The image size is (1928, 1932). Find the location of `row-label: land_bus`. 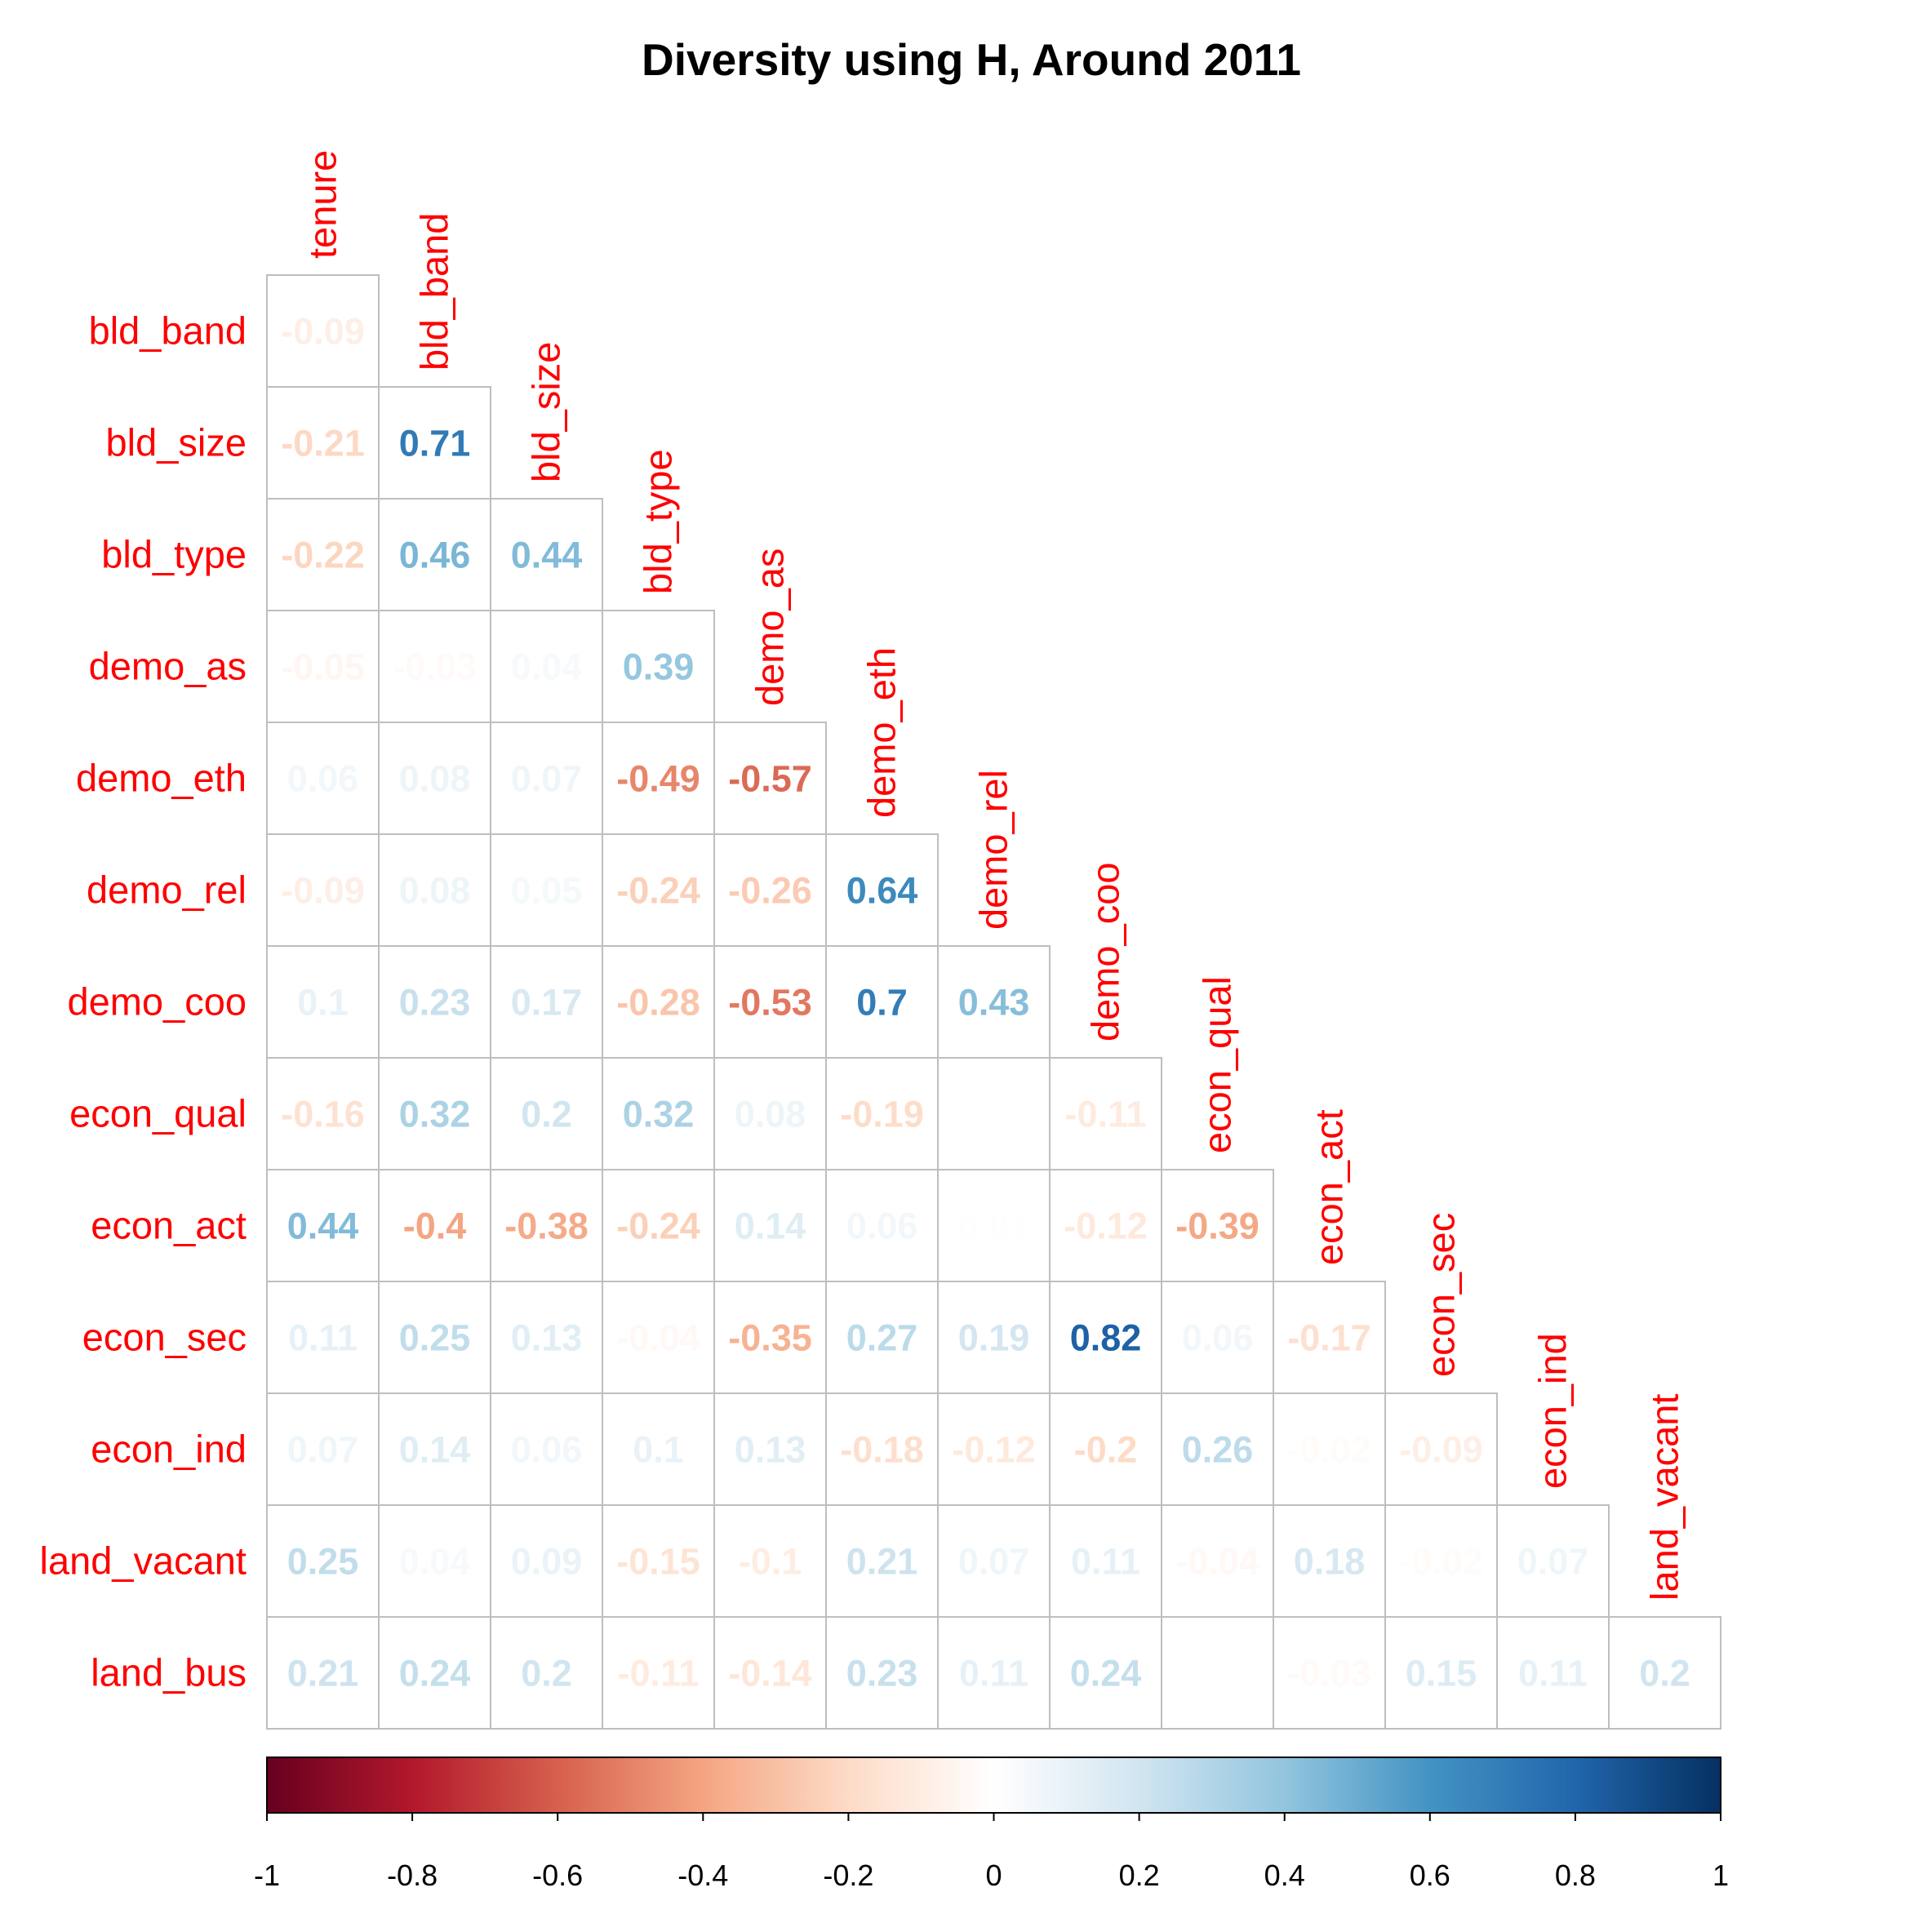

row-label: land_bus is located at coordinates (169, 1672).